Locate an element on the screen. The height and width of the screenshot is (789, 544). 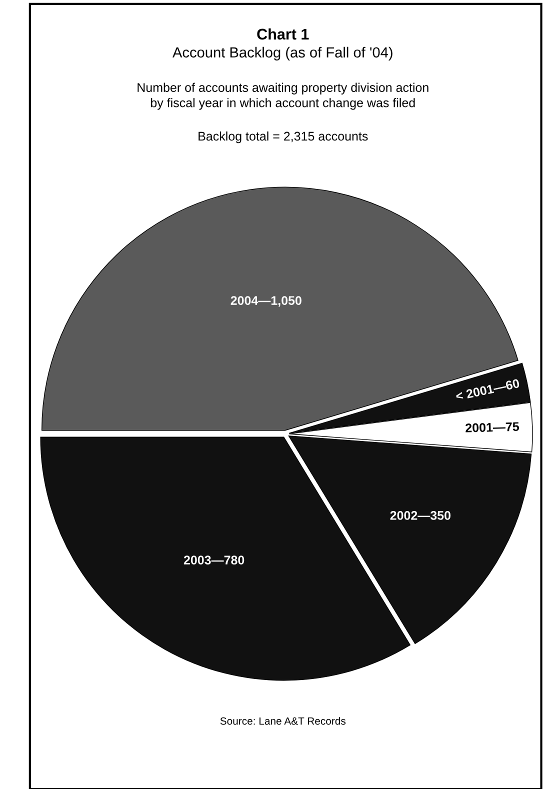
slice-label: 2003—780 is located at coordinates (214, 560).